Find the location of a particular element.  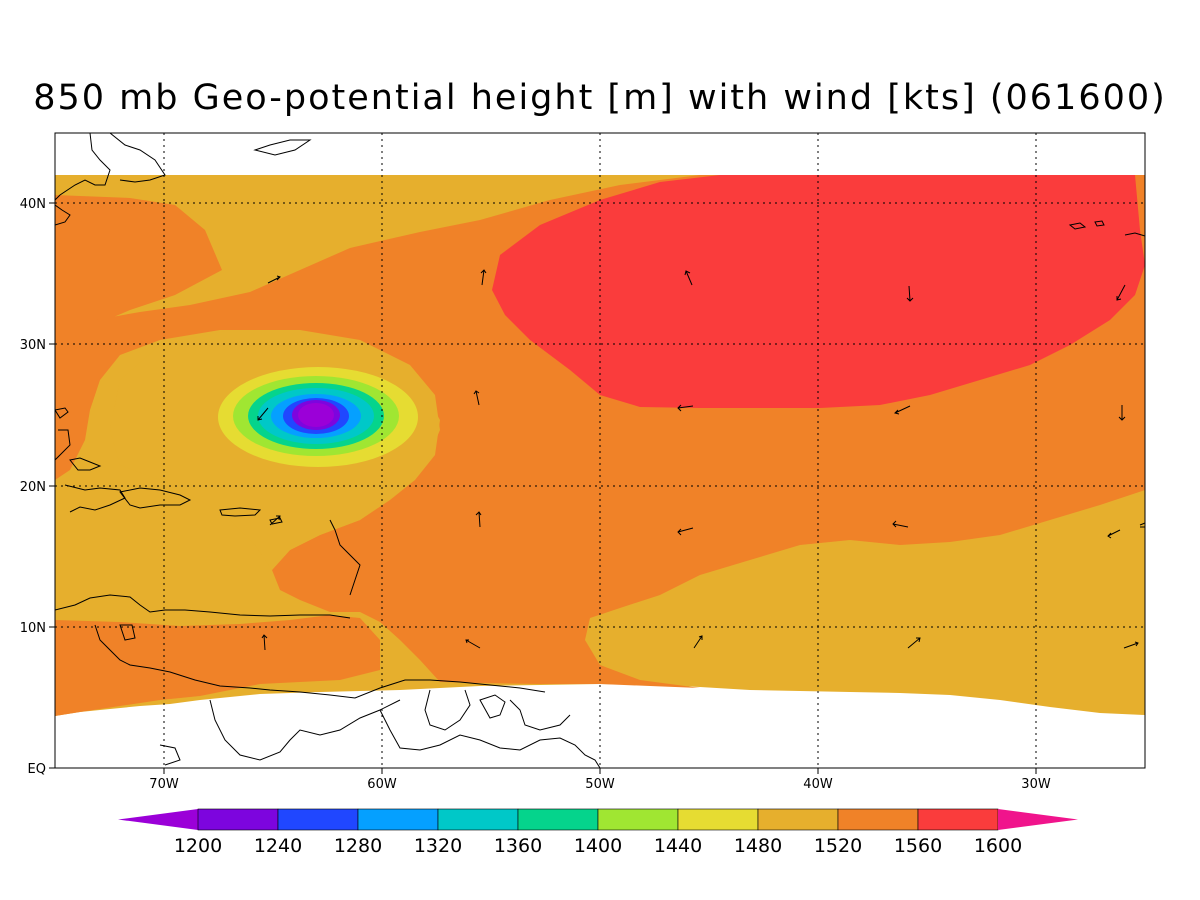

latitude-labels: 40N 30N 20N 10N EQ is located at coordinates (33, 487).